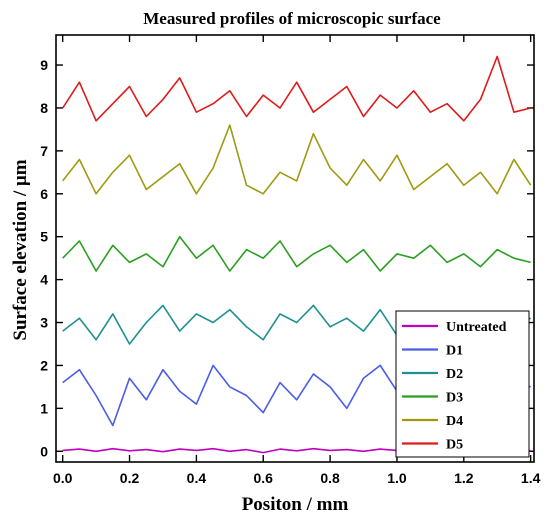 Image resolution: width=550 pixels, height=526 pixels. I want to click on y-tick-label: 3, so click(44, 323).